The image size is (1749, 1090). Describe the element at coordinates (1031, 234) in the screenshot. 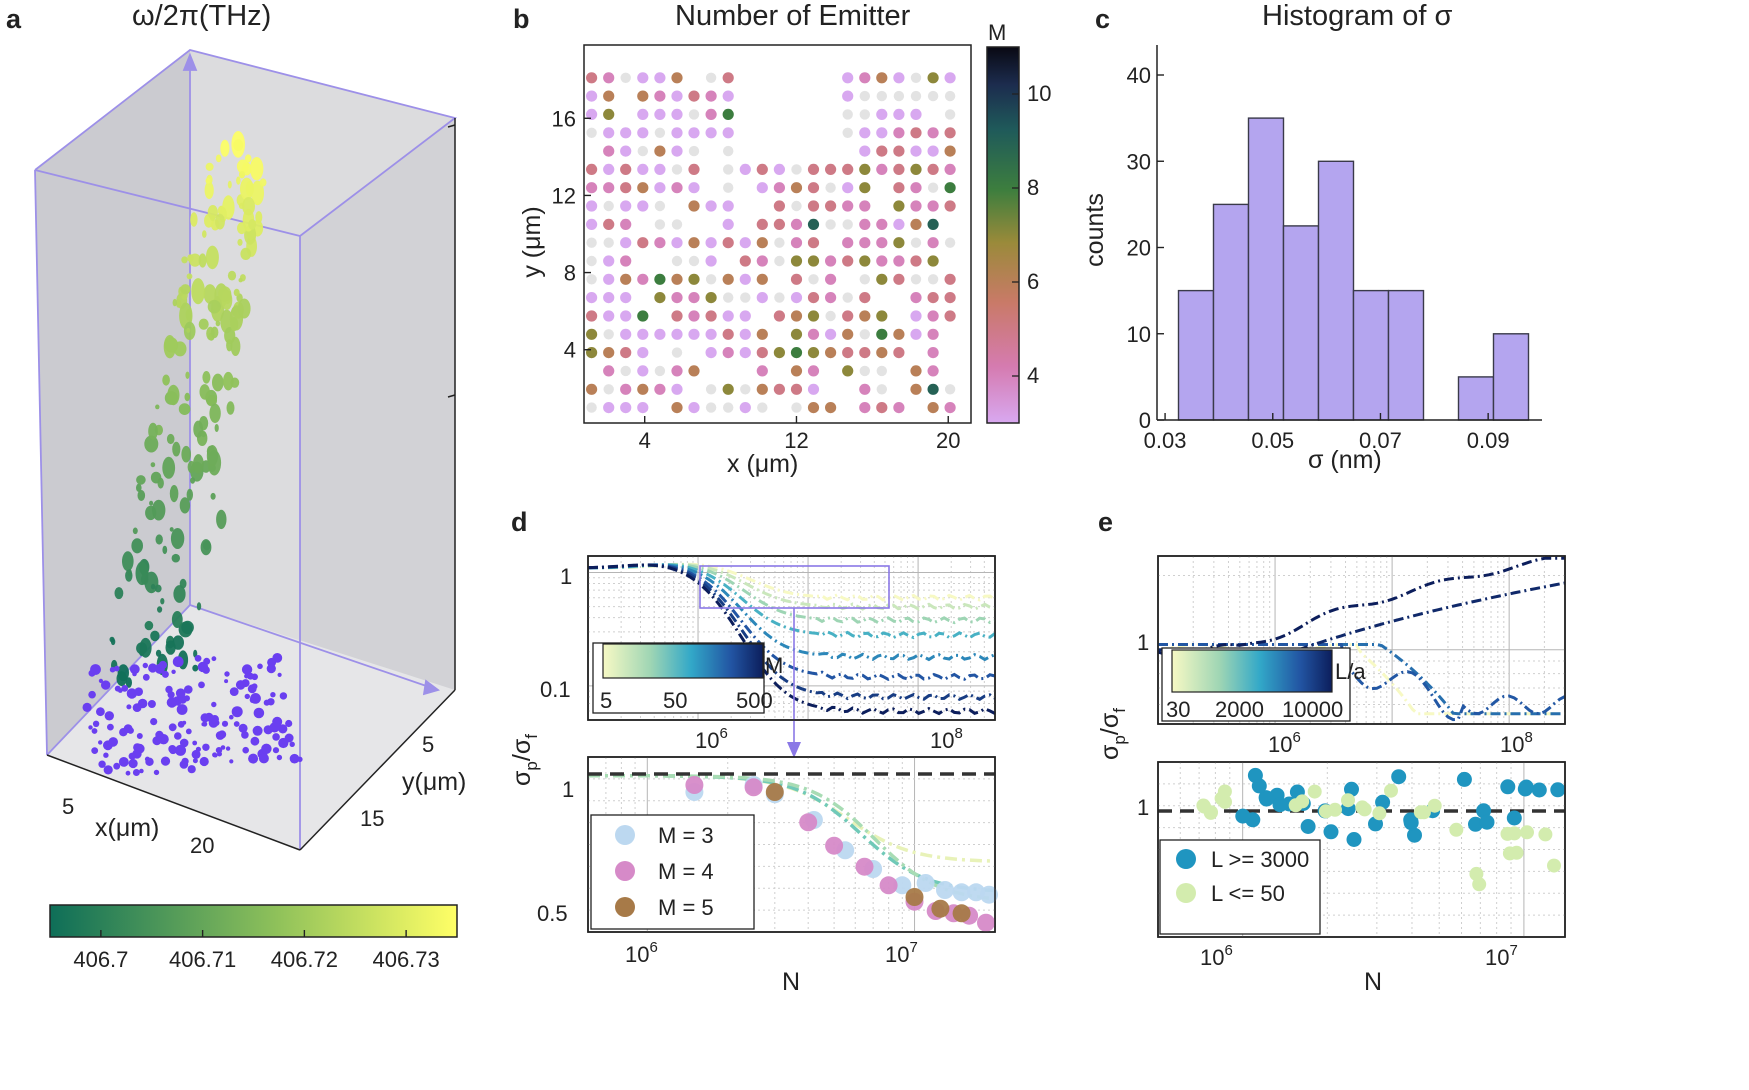

I see `b-colorbar-ticks: 4 6 8 10` at that location.